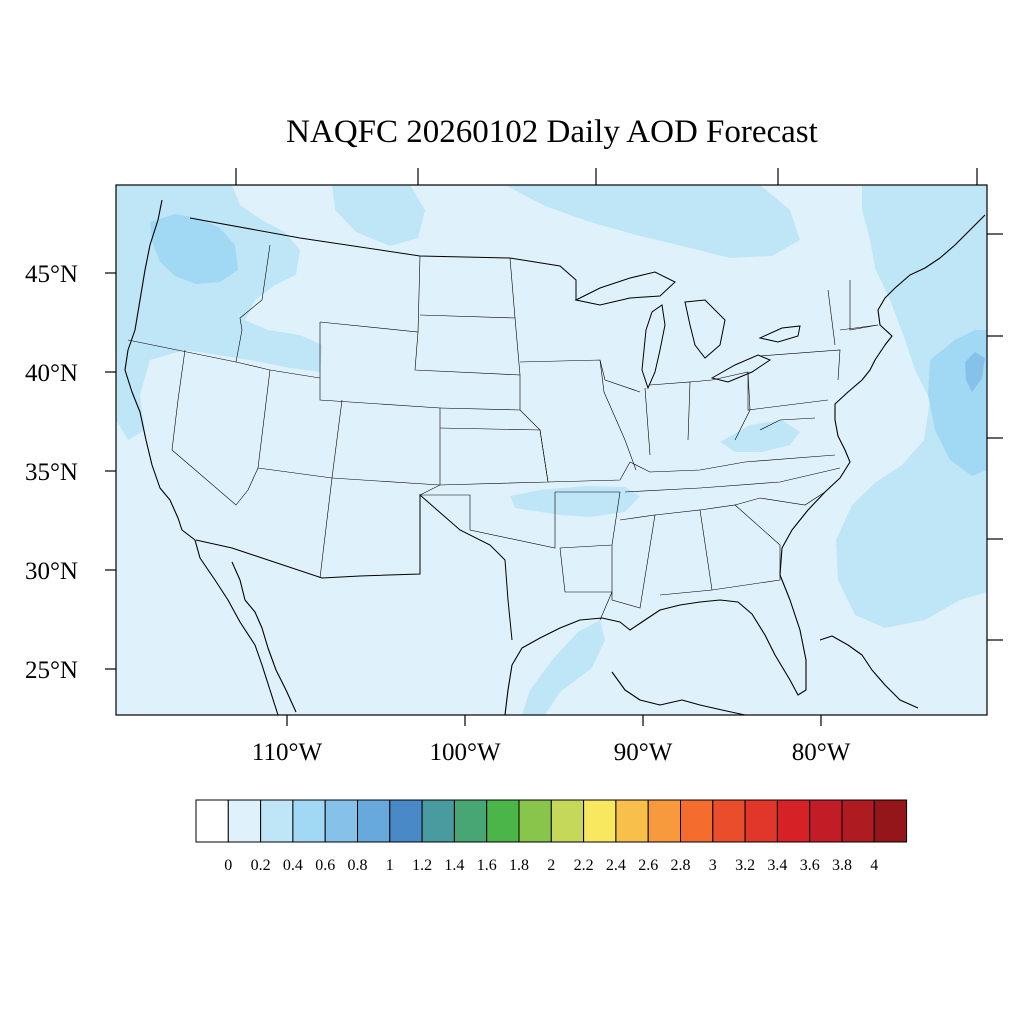 The image size is (1024, 1024). What do you see at coordinates (681, 865) in the screenshot?
I see `colorbar-label-14: 2.8` at bounding box center [681, 865].